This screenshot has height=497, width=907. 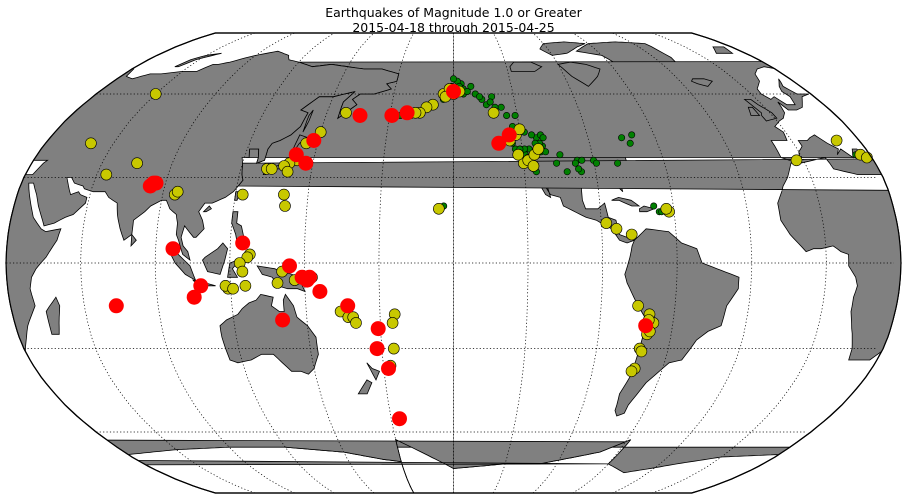 I want to click on land-britain, so click(x=760, y=110).